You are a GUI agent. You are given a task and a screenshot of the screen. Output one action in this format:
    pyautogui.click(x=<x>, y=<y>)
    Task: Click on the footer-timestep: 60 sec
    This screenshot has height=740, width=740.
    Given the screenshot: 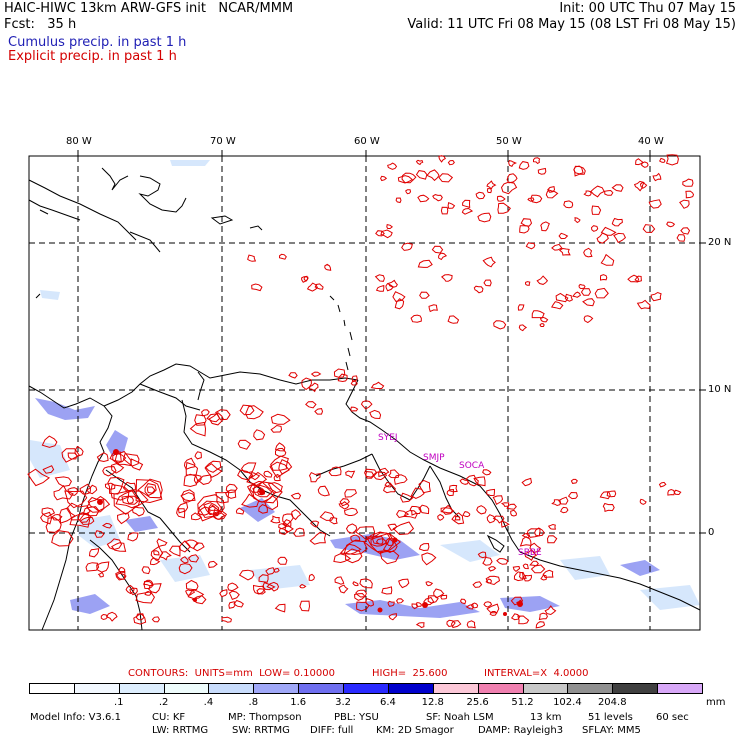 What is the action you would take?
    pyautogui.click(x=672, y=717)
    